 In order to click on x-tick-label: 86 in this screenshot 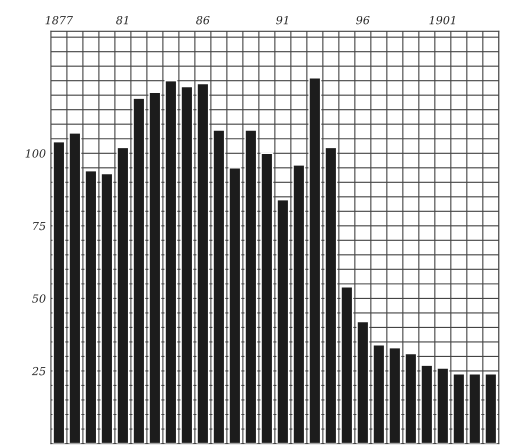, I will do `click(203, 20)`.